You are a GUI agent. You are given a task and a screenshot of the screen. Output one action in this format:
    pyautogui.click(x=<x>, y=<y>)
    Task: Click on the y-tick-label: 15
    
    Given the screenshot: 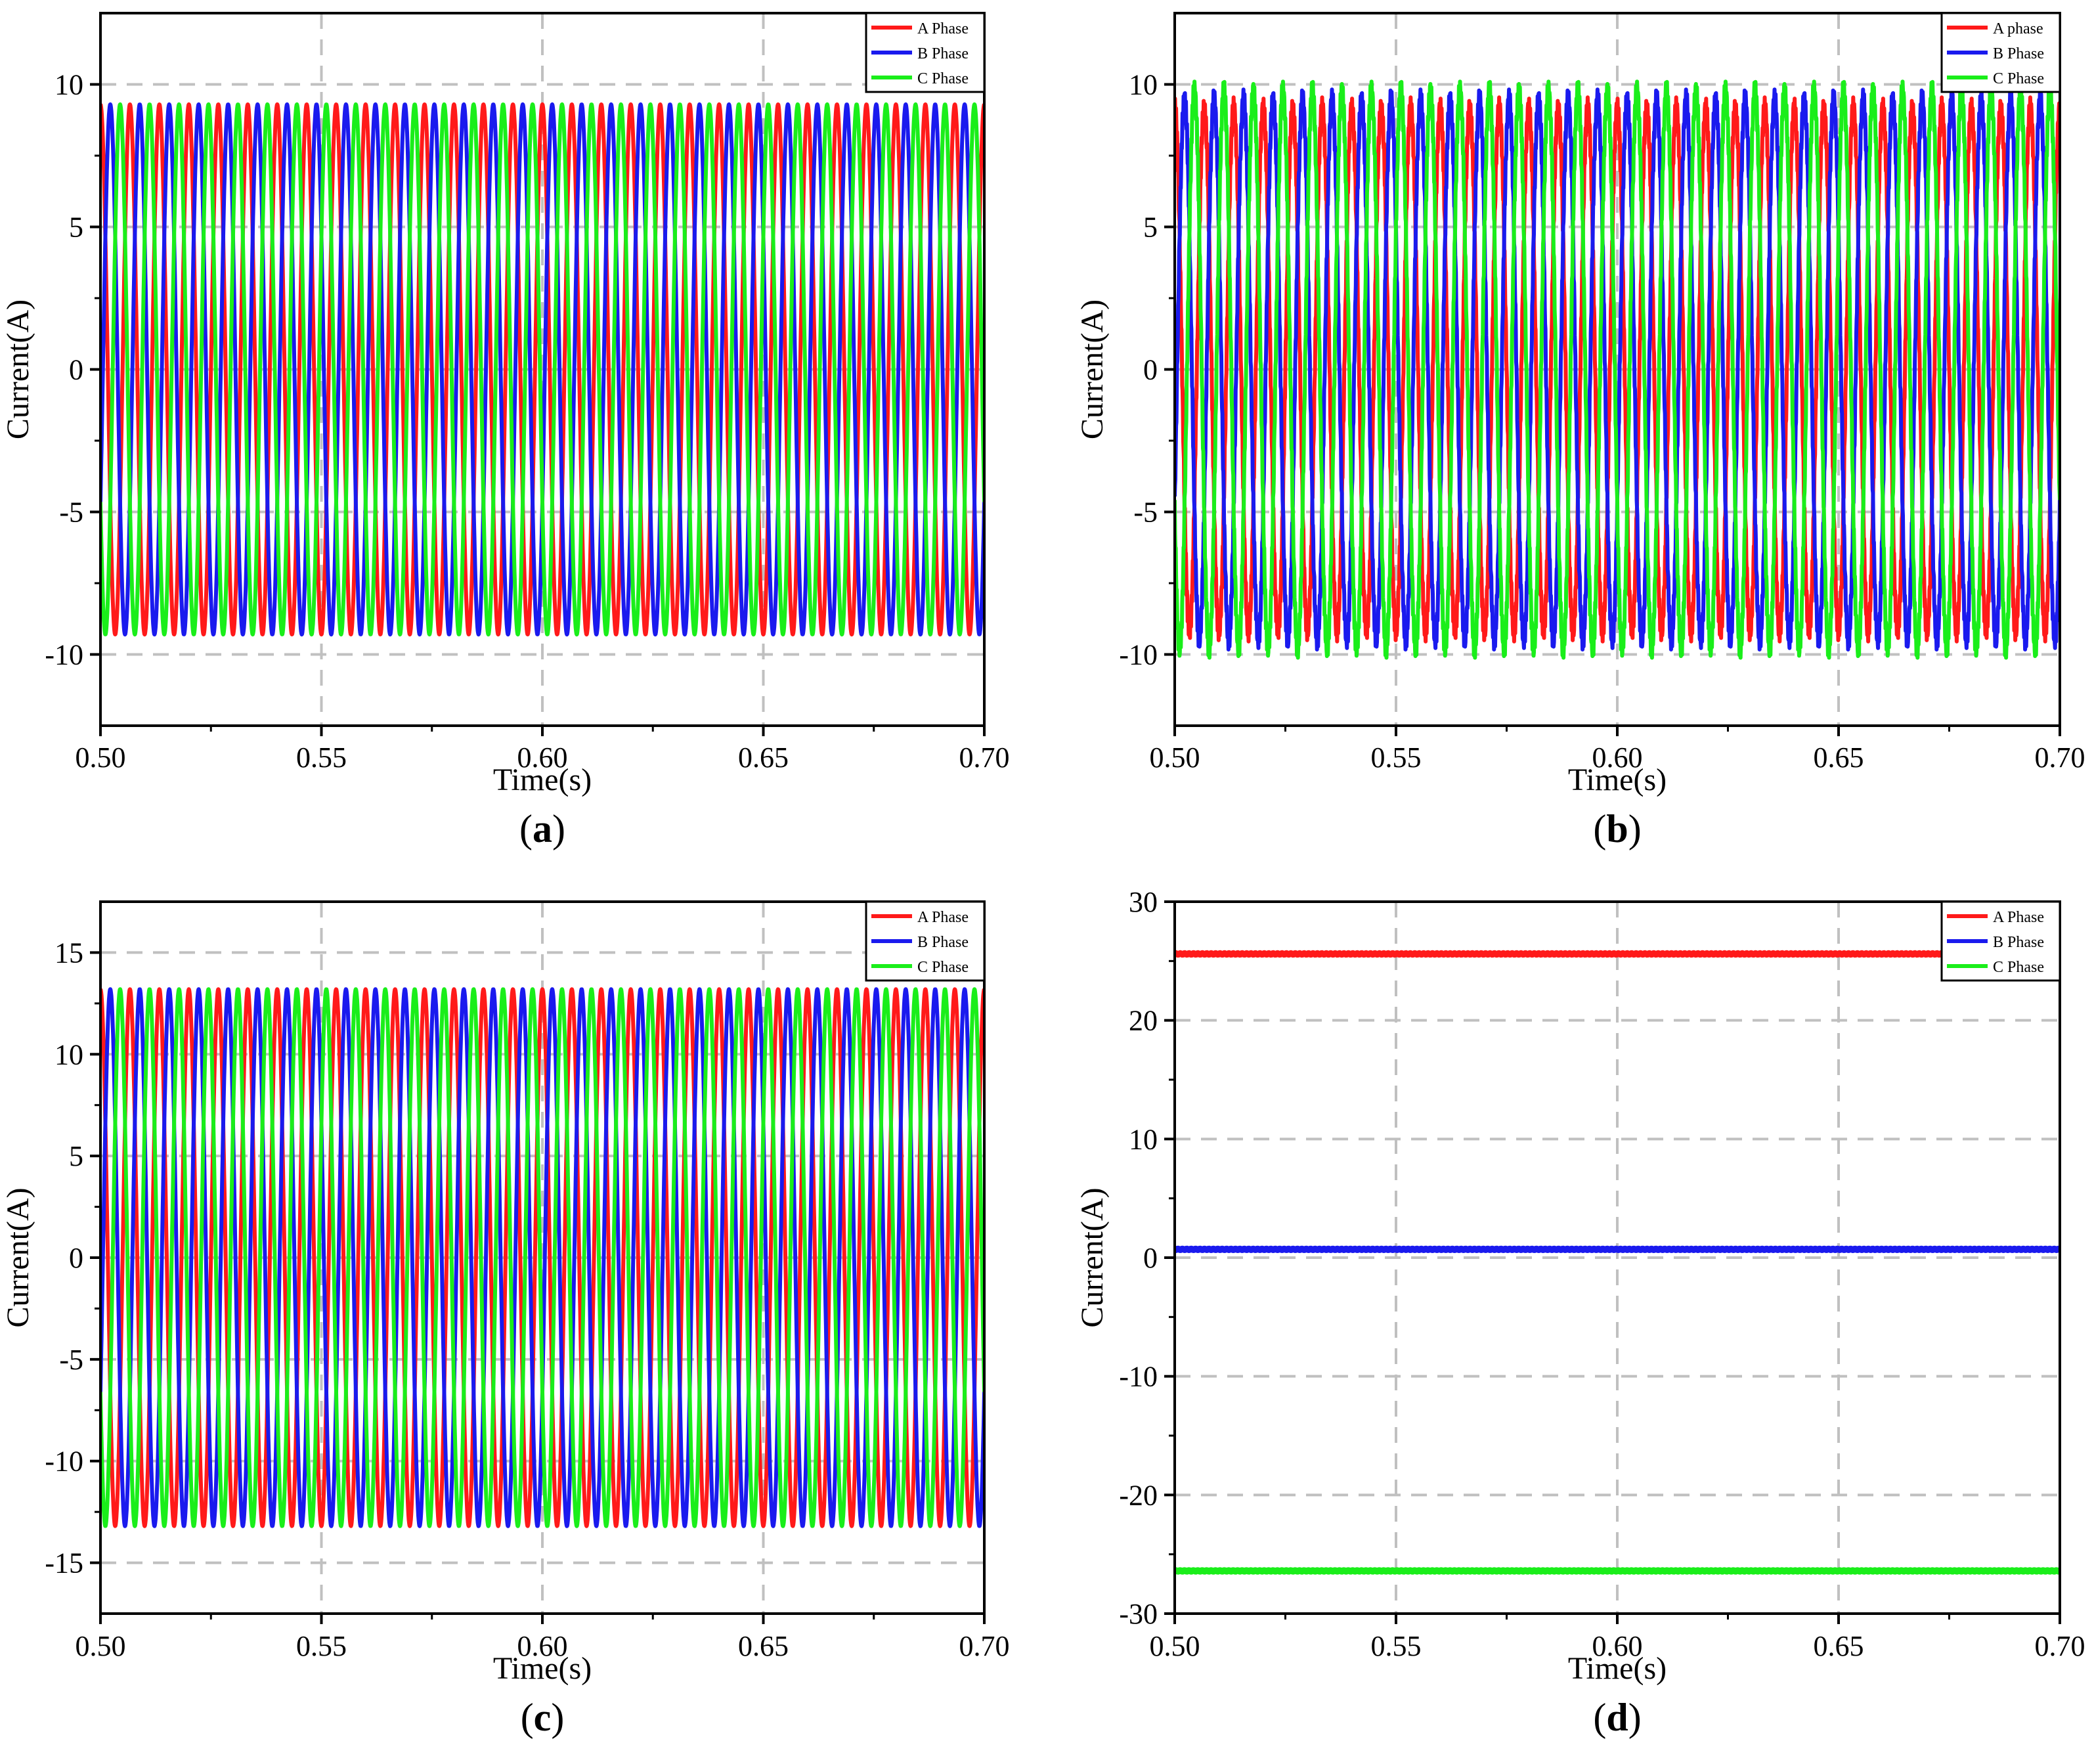 What is the action you would take?
    pyautogui.click(x=69, y=953)
    